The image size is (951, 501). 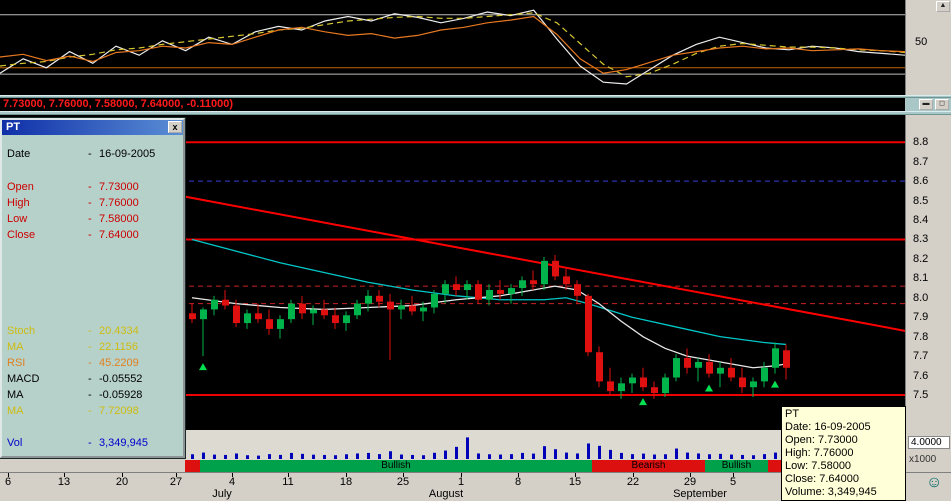 What do you see at coordinates (921, 278) in the screenshot?
I see `price-axis-label: 8.1` at bounding box center [921, 278].